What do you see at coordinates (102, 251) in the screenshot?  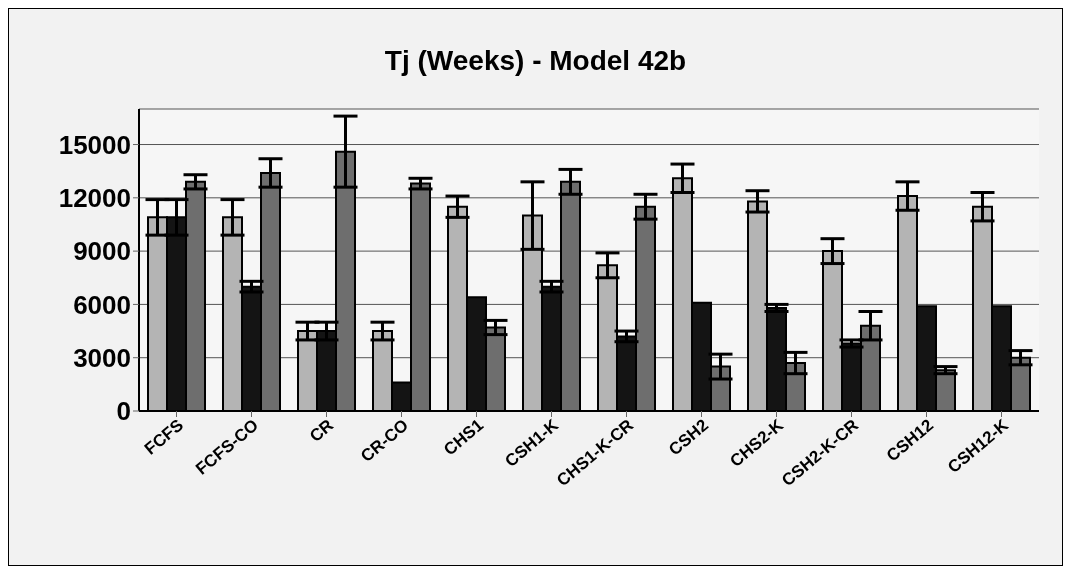 I see `y-tick-label: 9000` at bounding box center [102, 251].